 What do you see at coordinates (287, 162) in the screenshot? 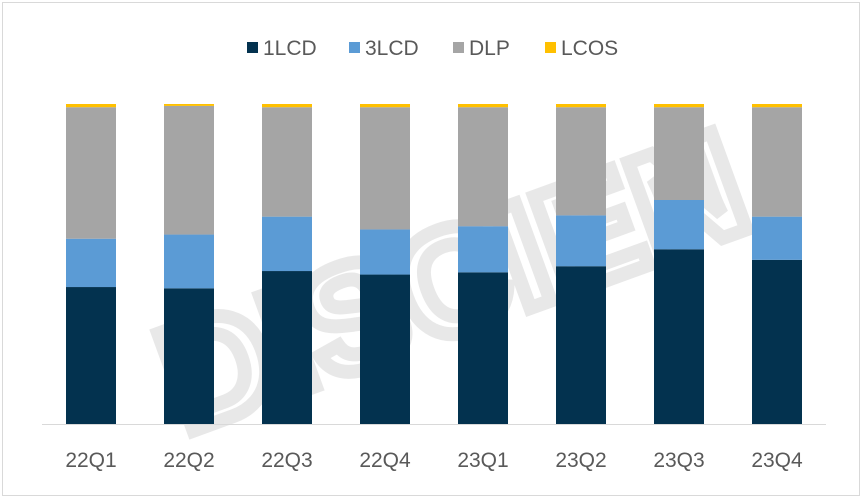
I see `bar-dlp-22Q3` at bounding box center [287, 162].